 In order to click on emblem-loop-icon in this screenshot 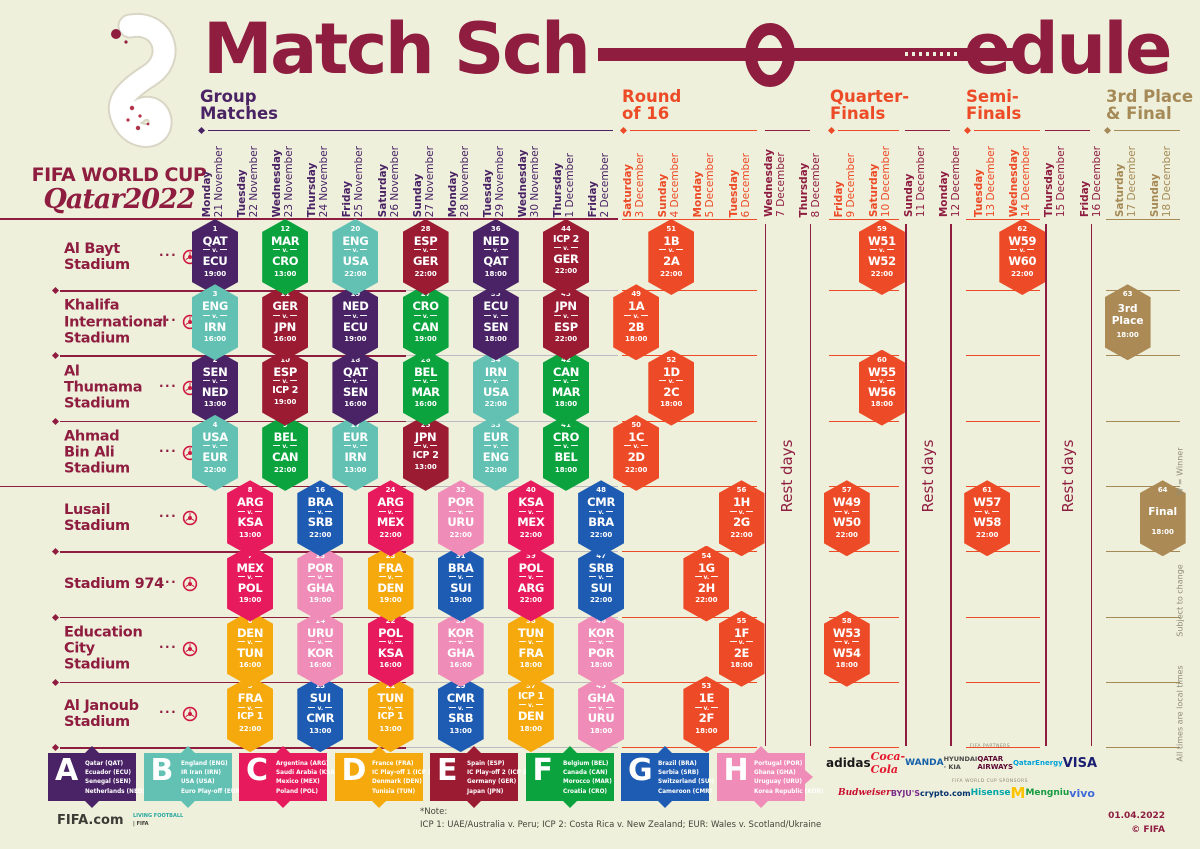, I will do `click(142, 80)`.